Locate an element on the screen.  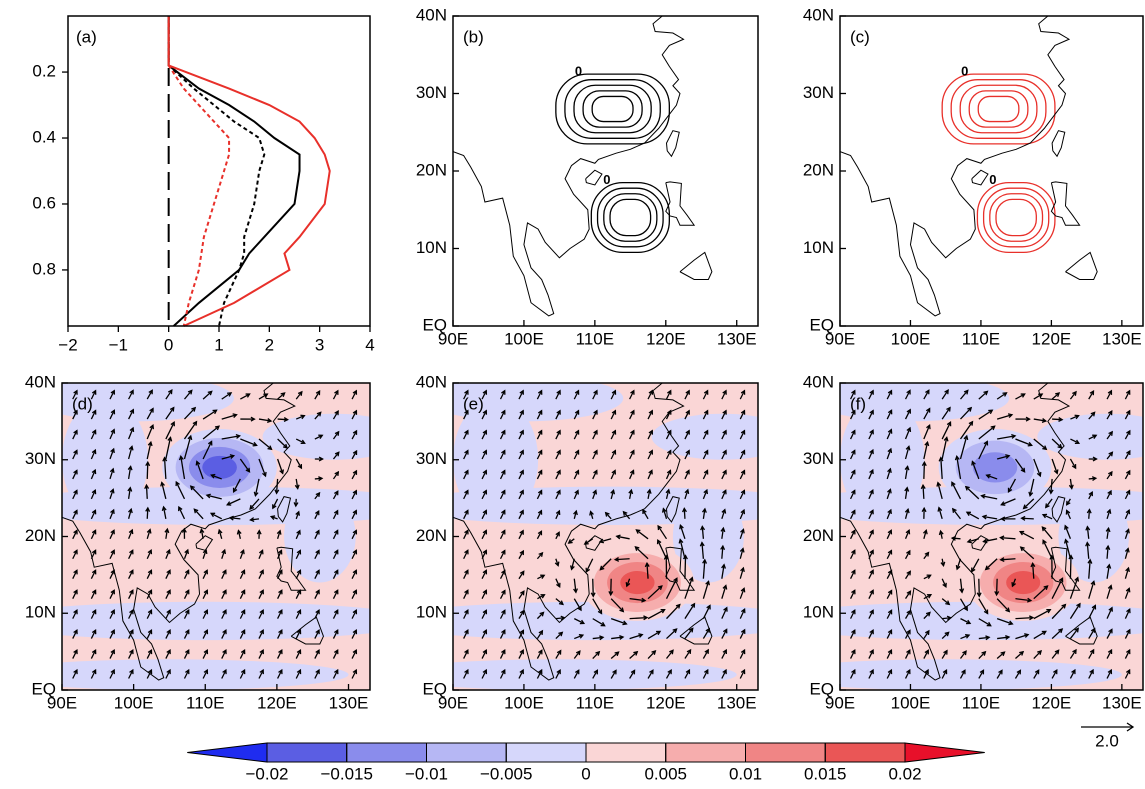
y-tick-label: 0.4 is located at coordinates (44, 137).